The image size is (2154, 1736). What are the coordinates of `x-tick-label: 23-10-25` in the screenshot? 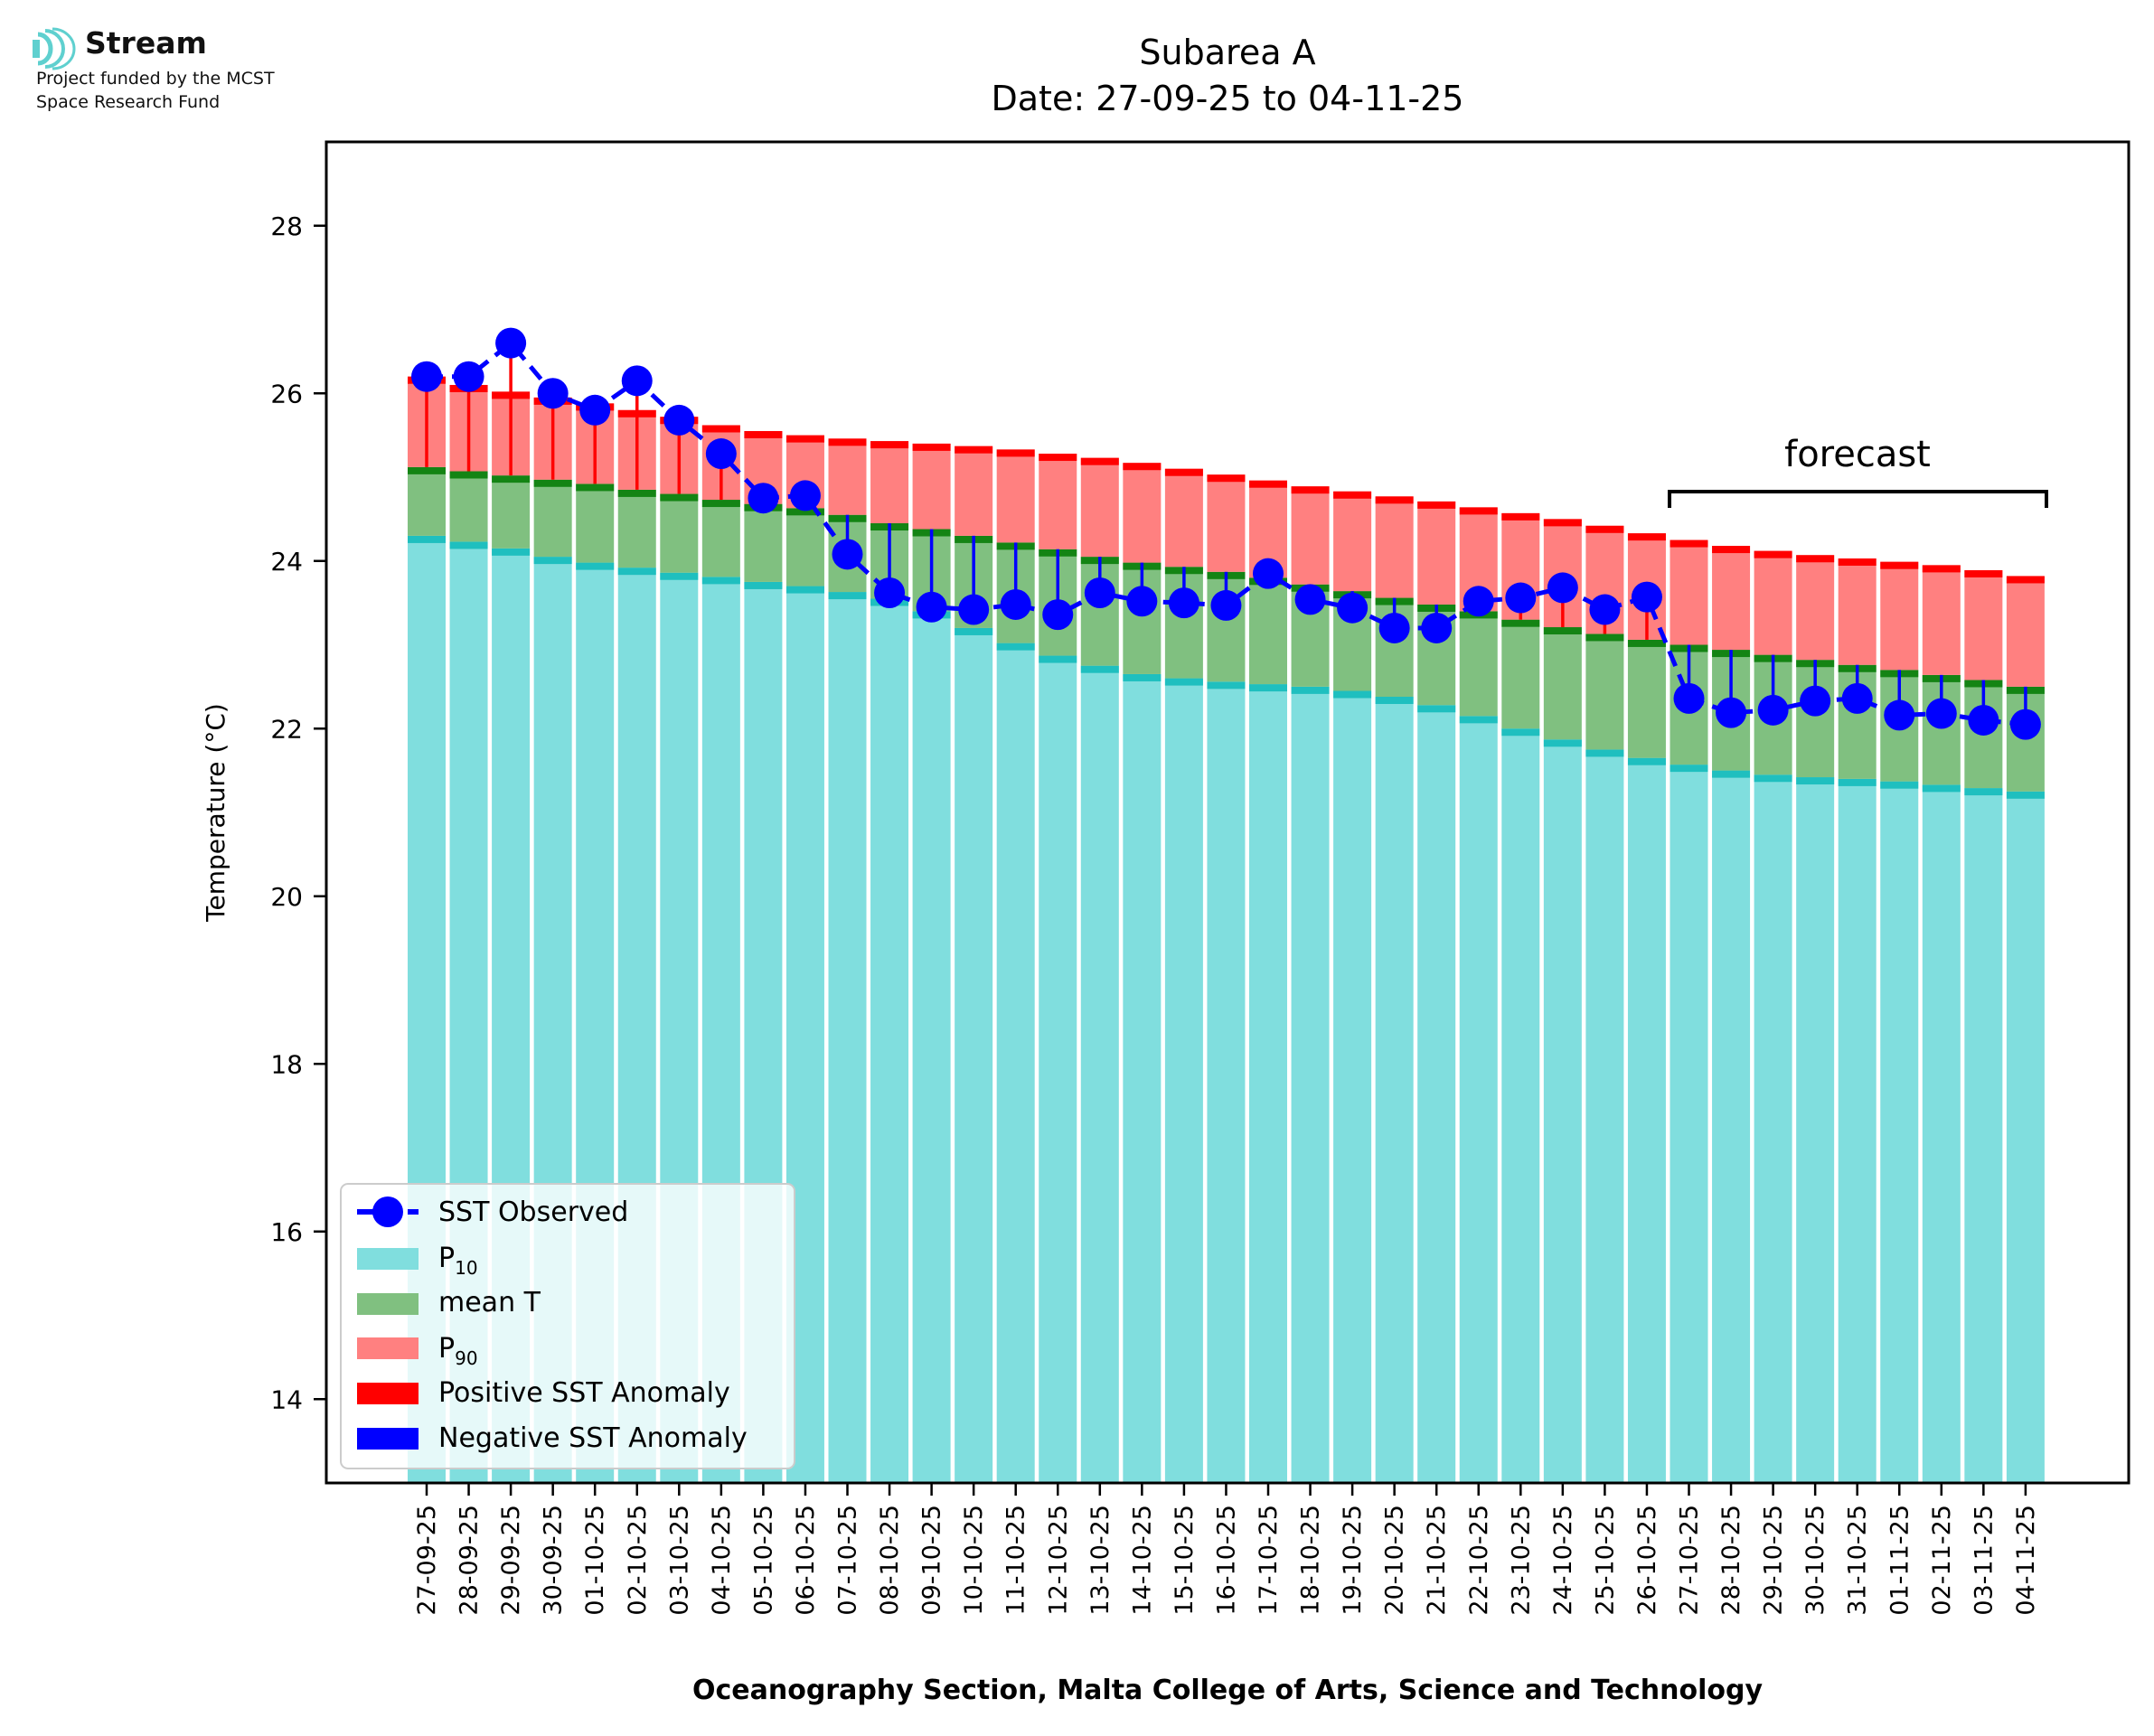 It's located at (1521, 1560).